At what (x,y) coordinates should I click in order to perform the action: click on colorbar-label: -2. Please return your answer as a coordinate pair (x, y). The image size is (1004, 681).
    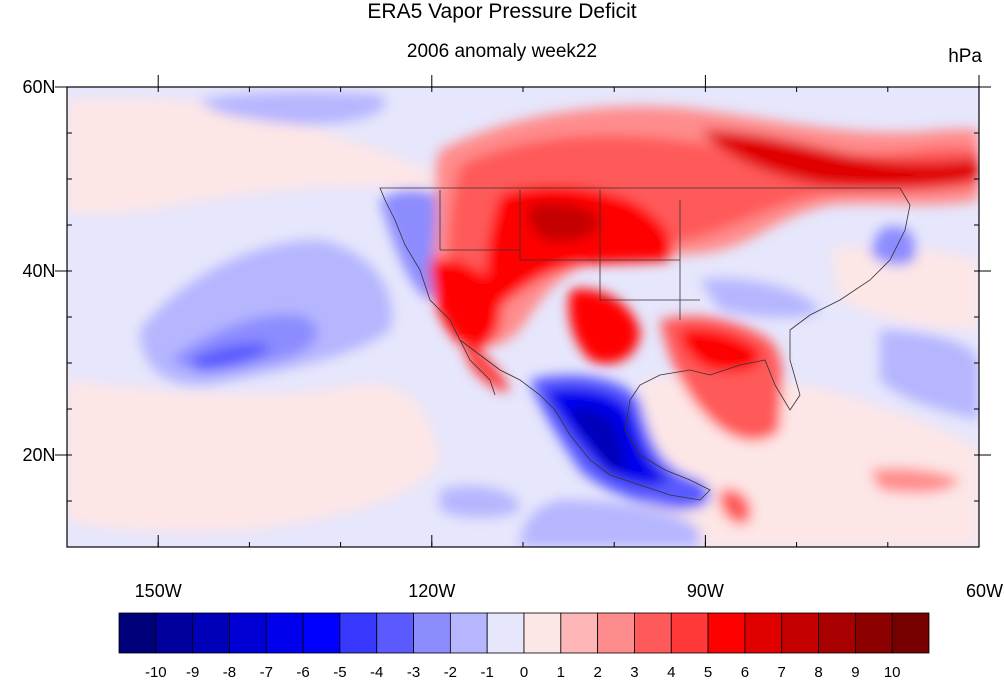
    Looking at the image, I should click on (450, 672).